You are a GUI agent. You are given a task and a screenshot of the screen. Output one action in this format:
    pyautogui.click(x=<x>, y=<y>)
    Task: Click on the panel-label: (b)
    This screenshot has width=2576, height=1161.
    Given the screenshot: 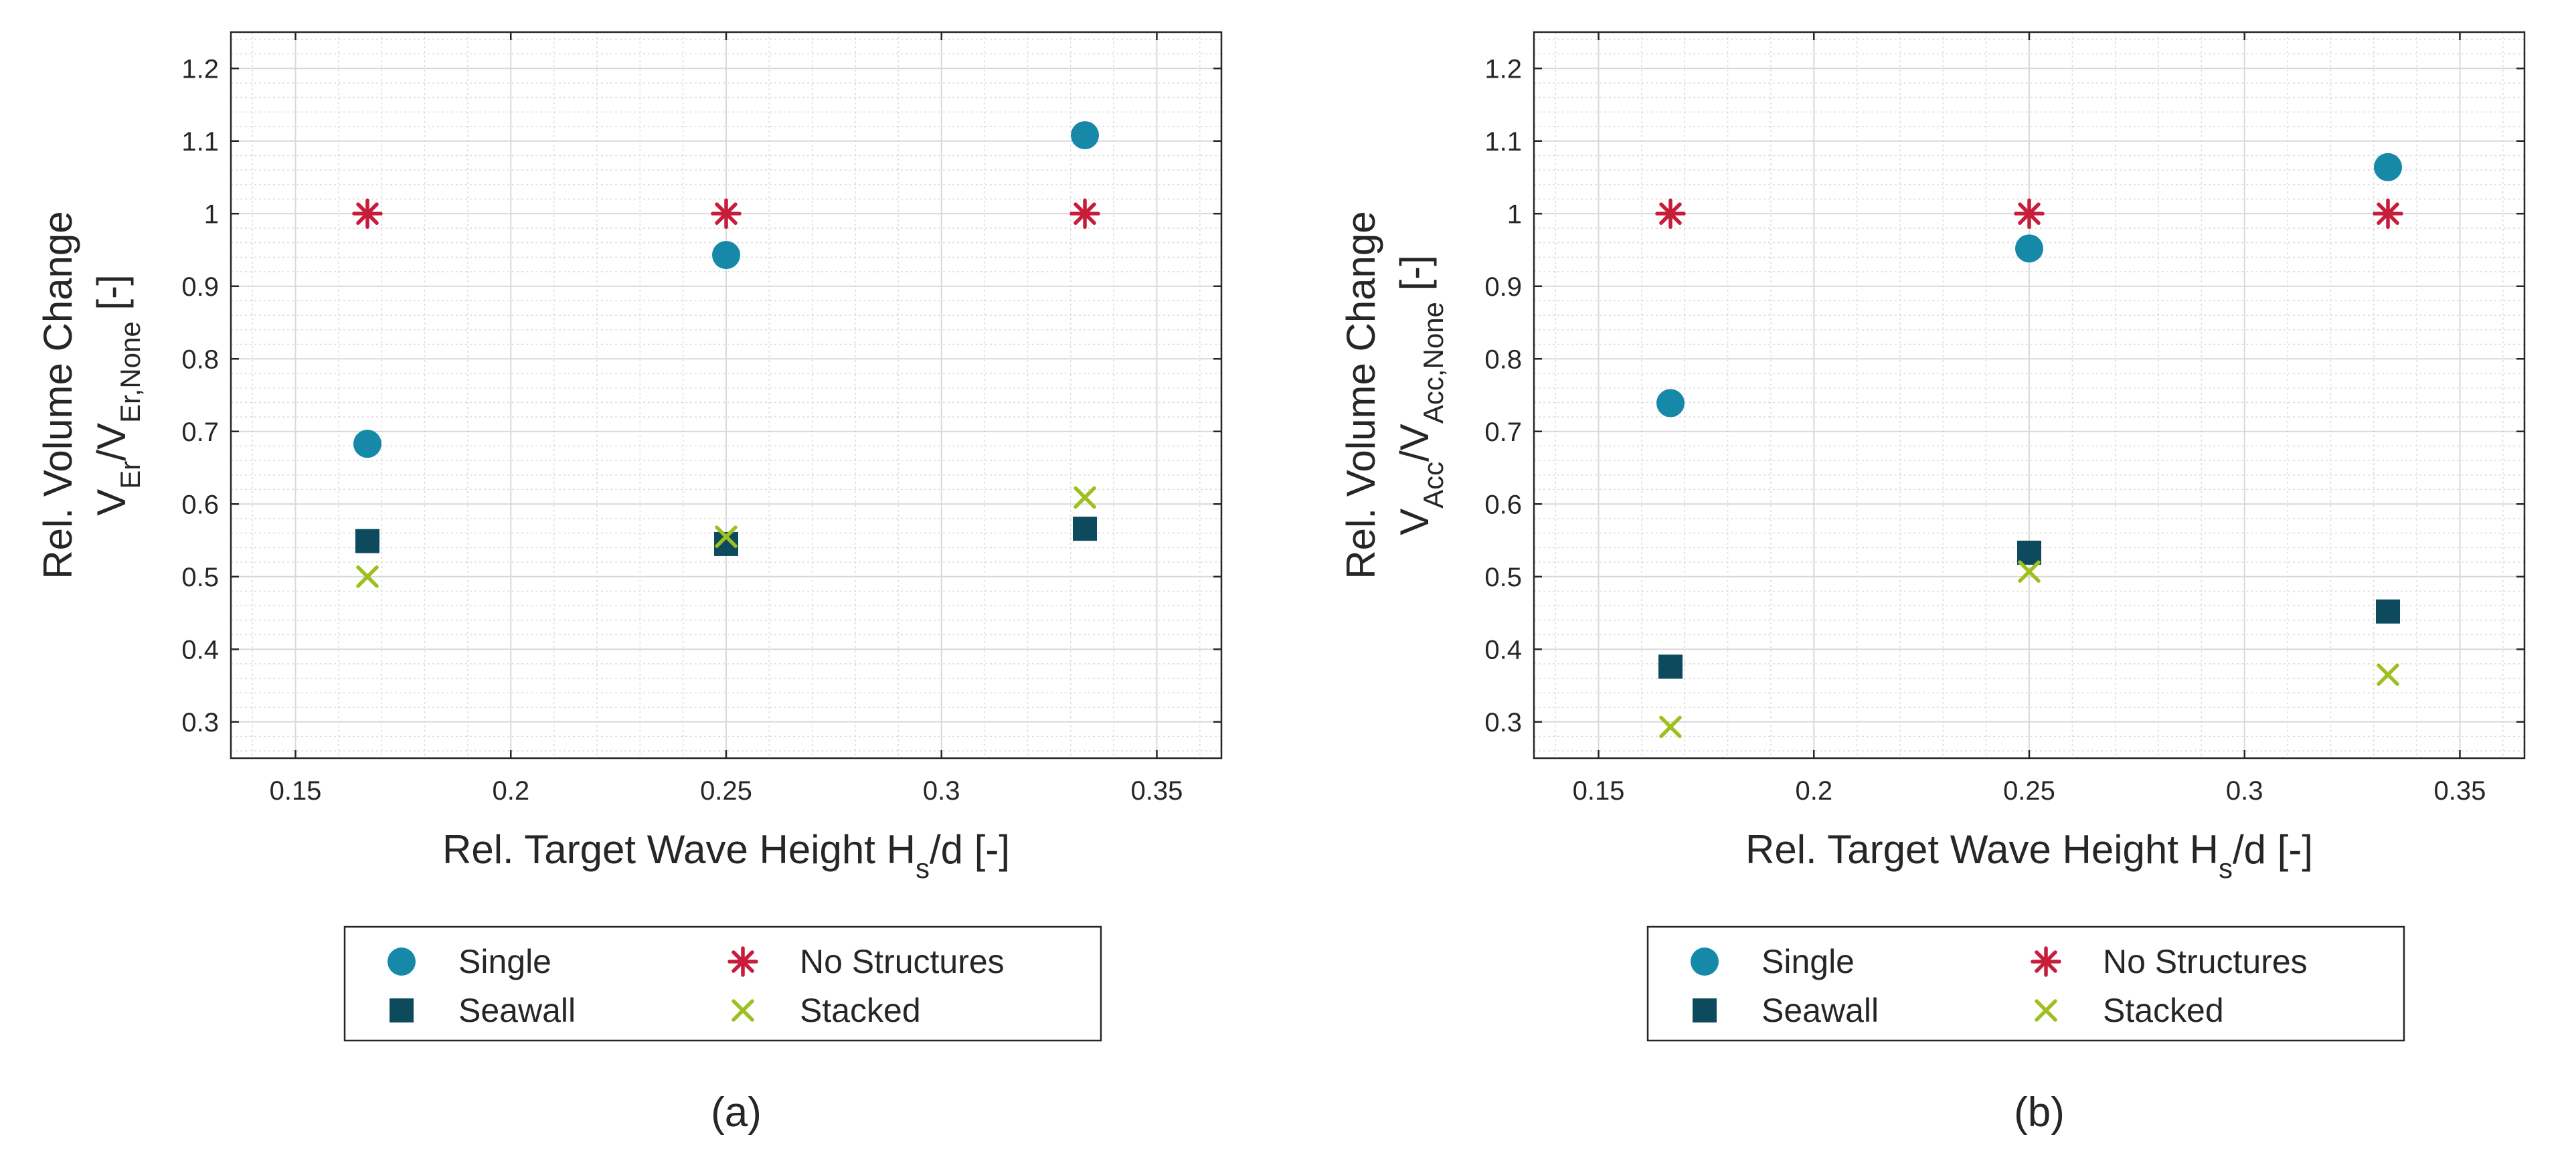 What is the action you would take?
    pyautogui.click(x=2039, y=1112)
    